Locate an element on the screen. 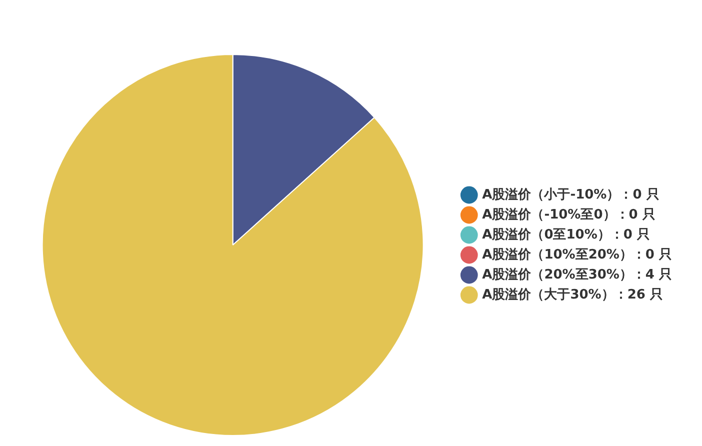 The image size is (702, 446). legend-label: A股溢价（大于30%）：26 只 is located at coordinates (572, 294).